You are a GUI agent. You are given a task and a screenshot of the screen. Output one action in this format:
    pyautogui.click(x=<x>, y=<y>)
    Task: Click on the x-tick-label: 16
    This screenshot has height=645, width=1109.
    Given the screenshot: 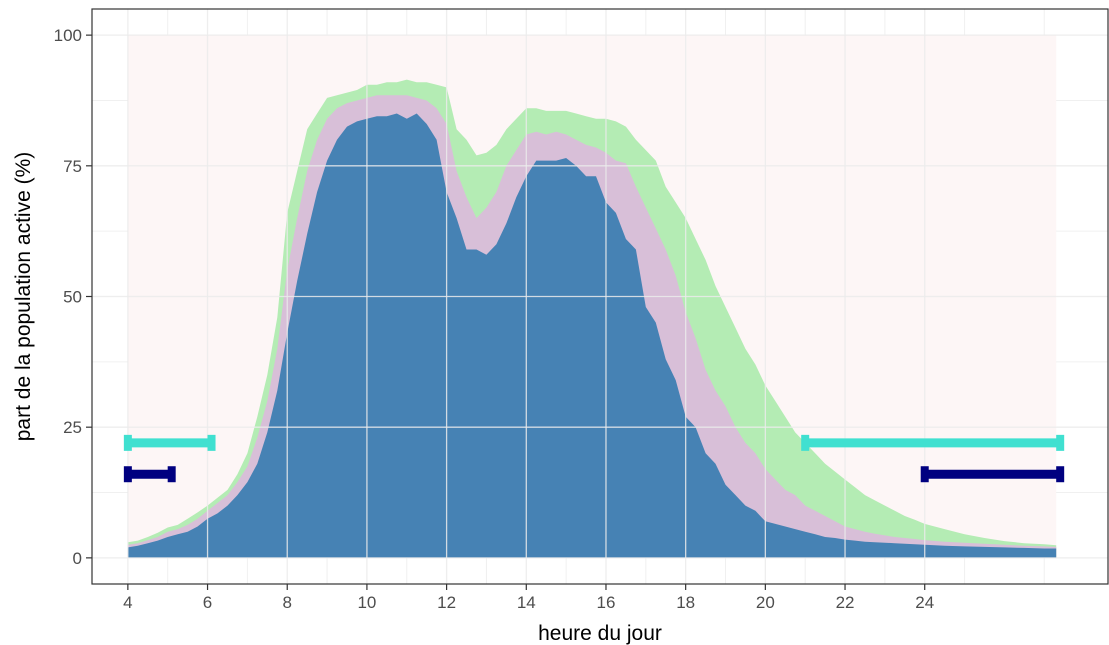 What is the action you would take?
    pyautogui.click(x=606, y=602)
    